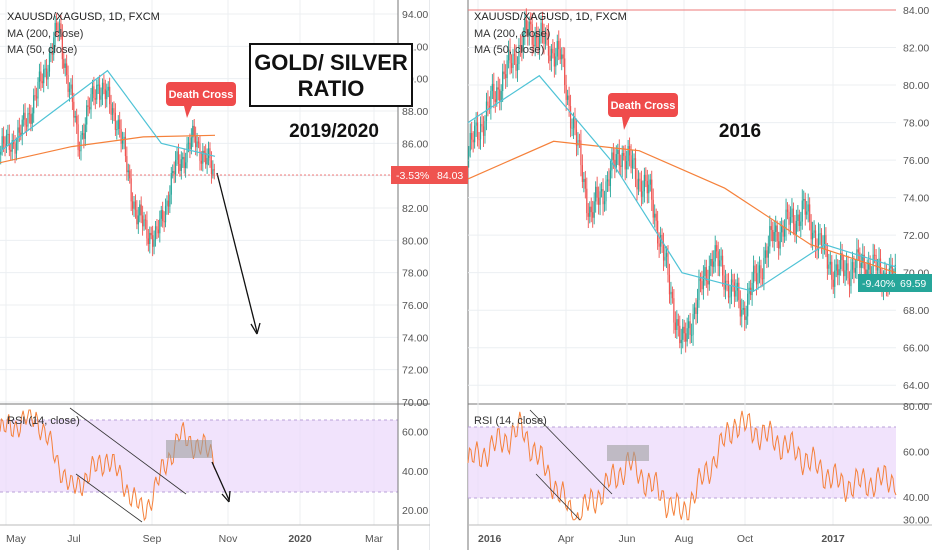 The image size is (932, 550). Describe the element at coordinates (83, 17) in the screenshot. I see `legend-title-left: XAUUSD/XAGUSD, 1D, FXCM` at that location.